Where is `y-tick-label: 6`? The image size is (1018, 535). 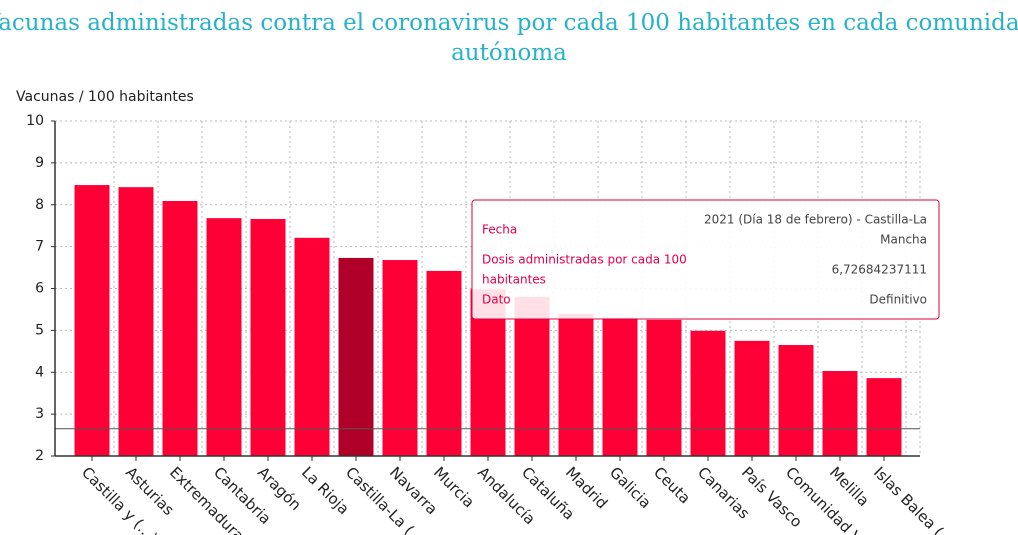
y-tick-label: 6 is located at coordinates (39, 289).